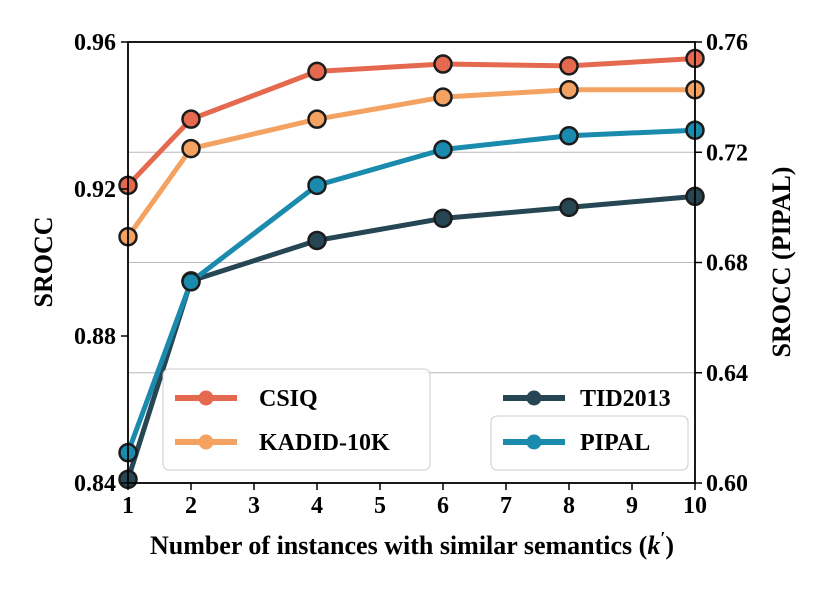 The image size is (830, 593). Describe the element at coordinates (206, 442) in the screenshot. I see `legend-marker-kadid` at that location.